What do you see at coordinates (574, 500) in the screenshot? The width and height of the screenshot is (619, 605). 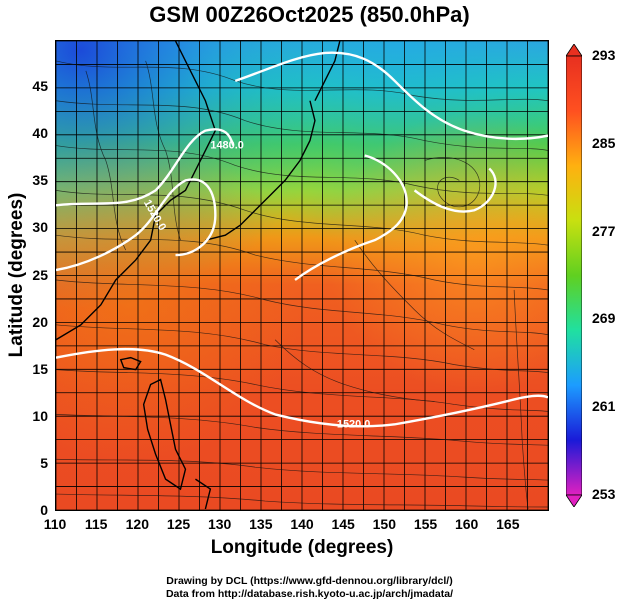 I see `colorbar-bottom-arrow` at bounding box center [574, 500].